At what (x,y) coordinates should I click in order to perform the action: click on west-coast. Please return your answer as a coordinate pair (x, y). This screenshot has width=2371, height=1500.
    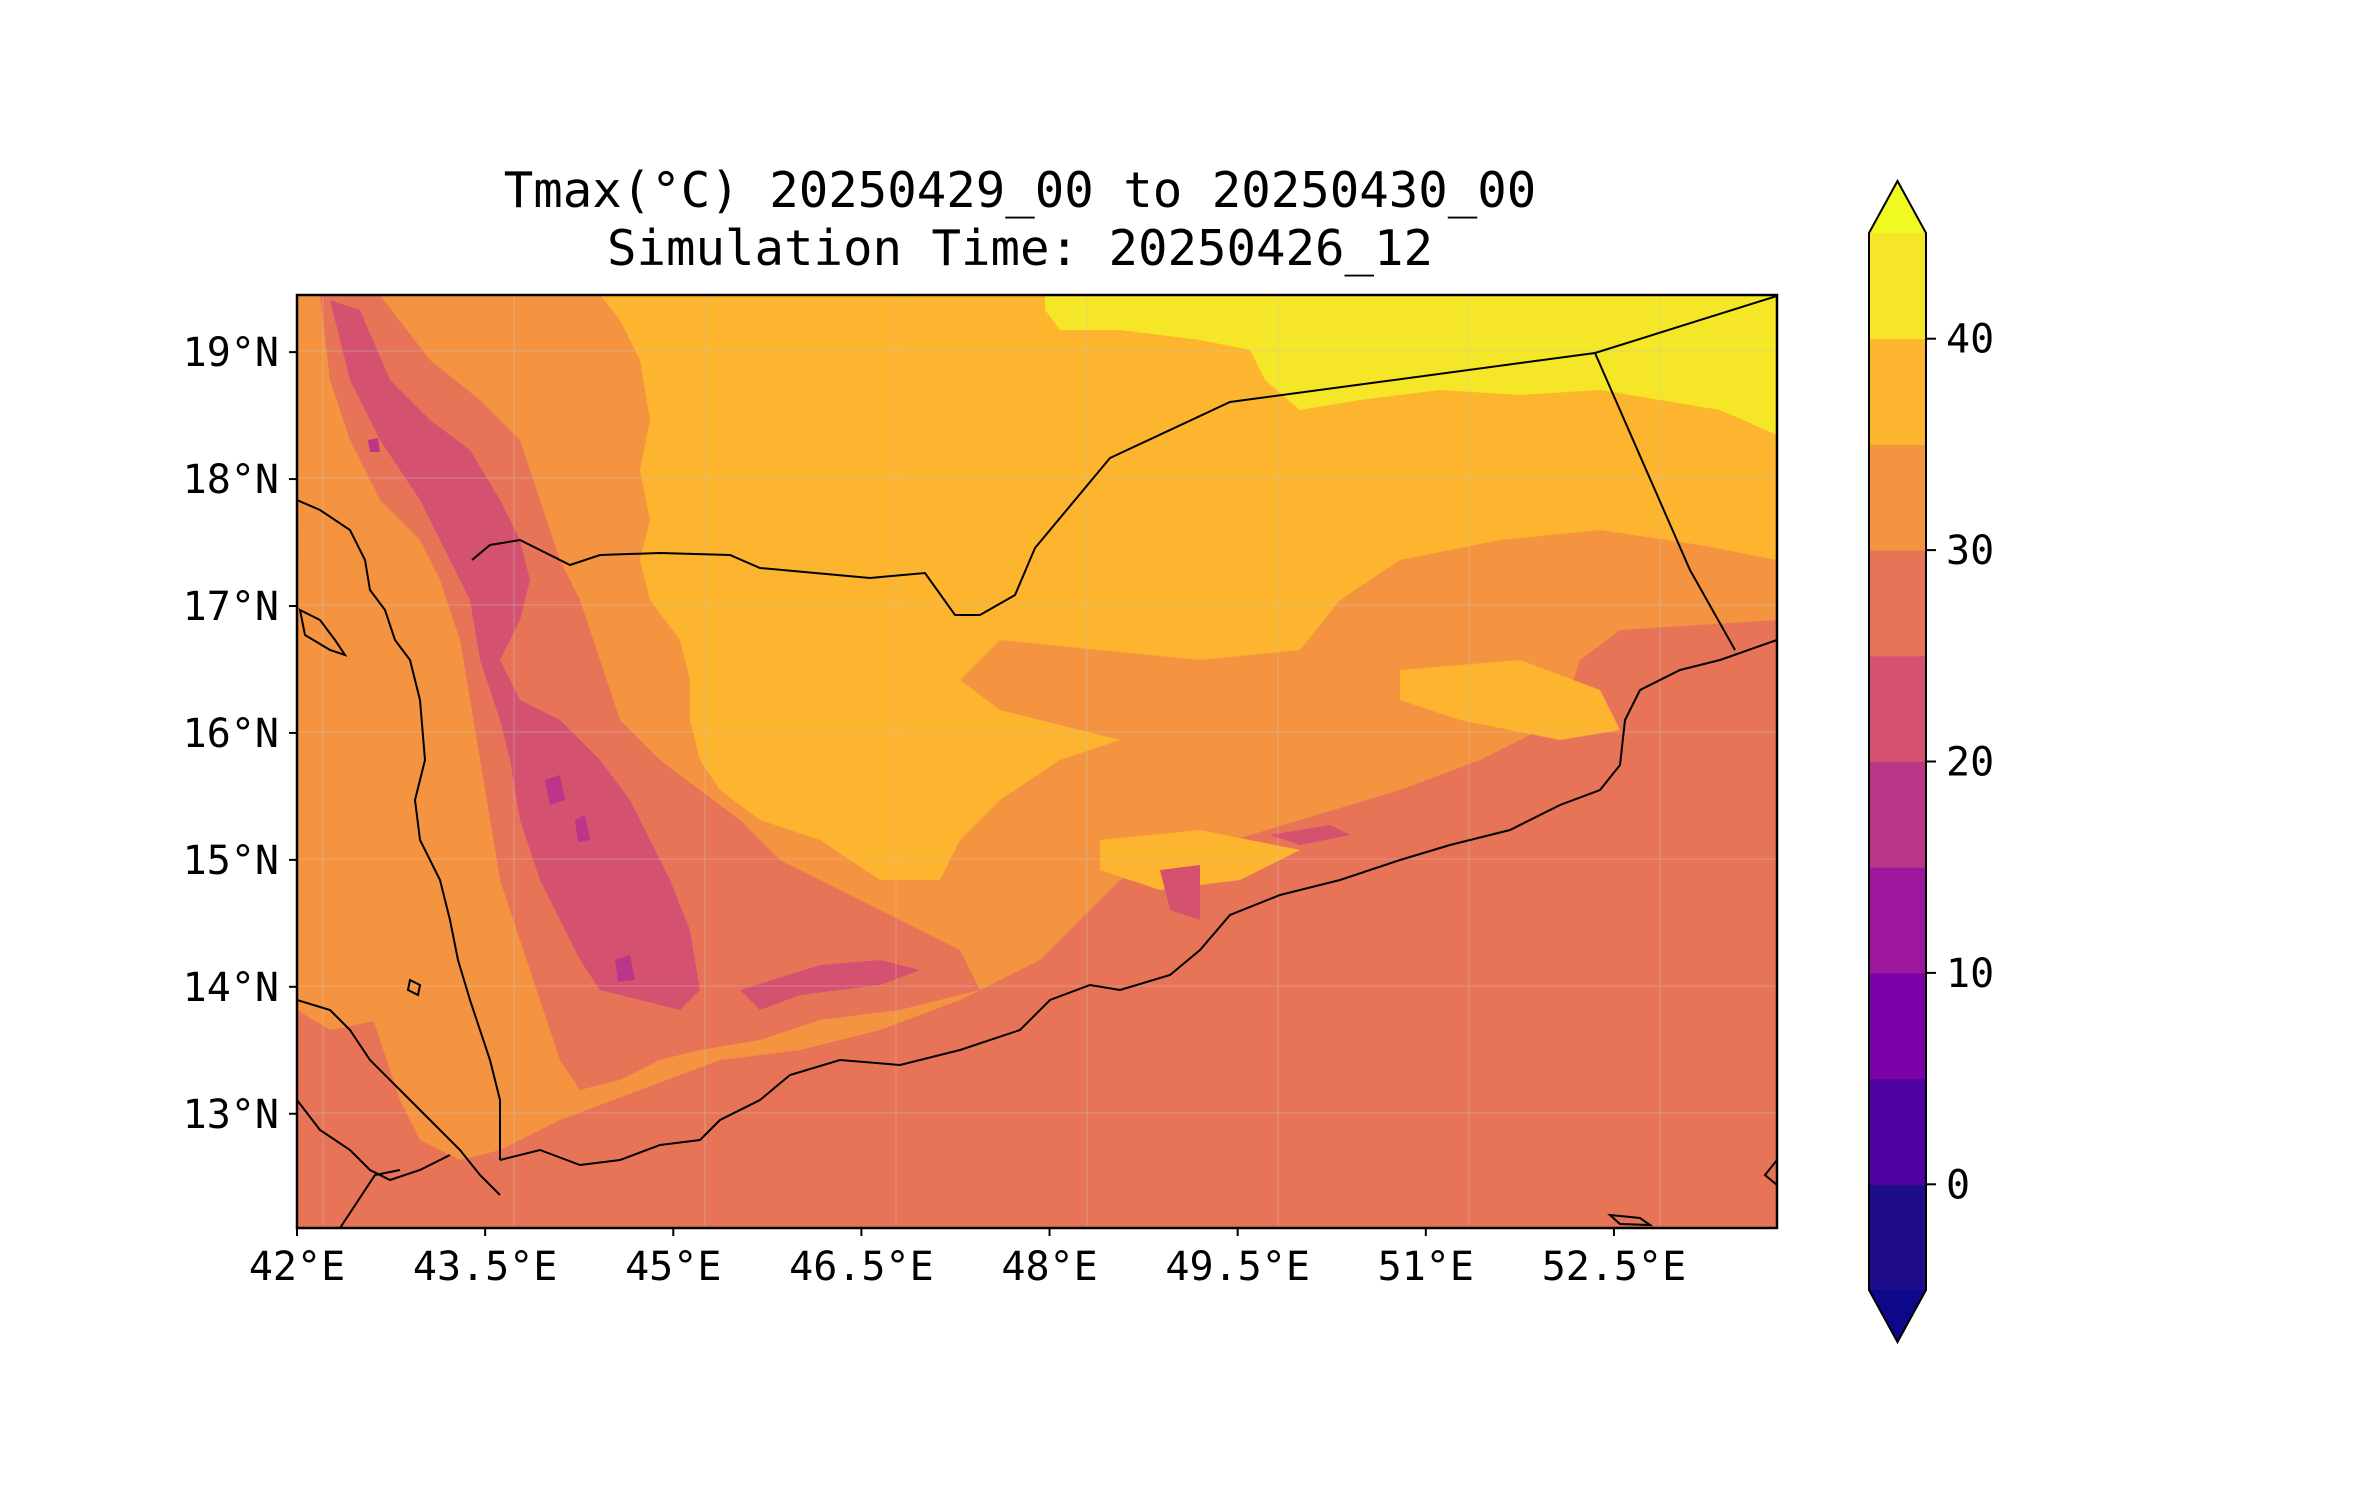
    Looking at the image, I should click on (399, 829).